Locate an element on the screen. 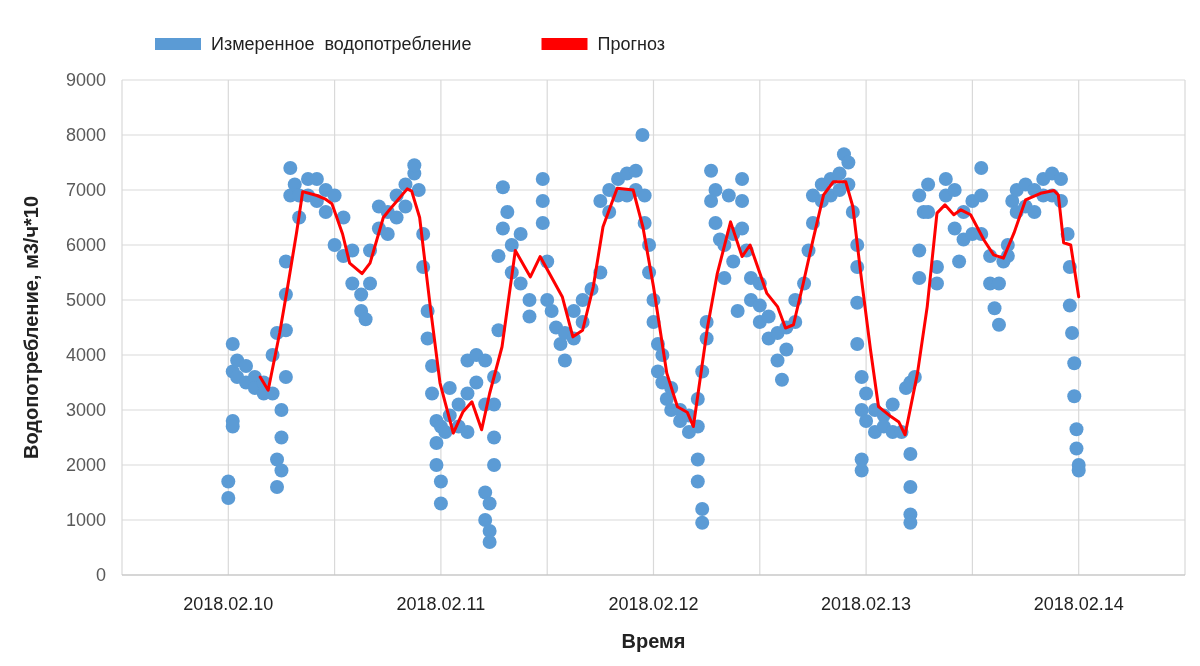 The image size is (1200, 666). y-tick-label: 4000 is located at coordinates (85, 355).